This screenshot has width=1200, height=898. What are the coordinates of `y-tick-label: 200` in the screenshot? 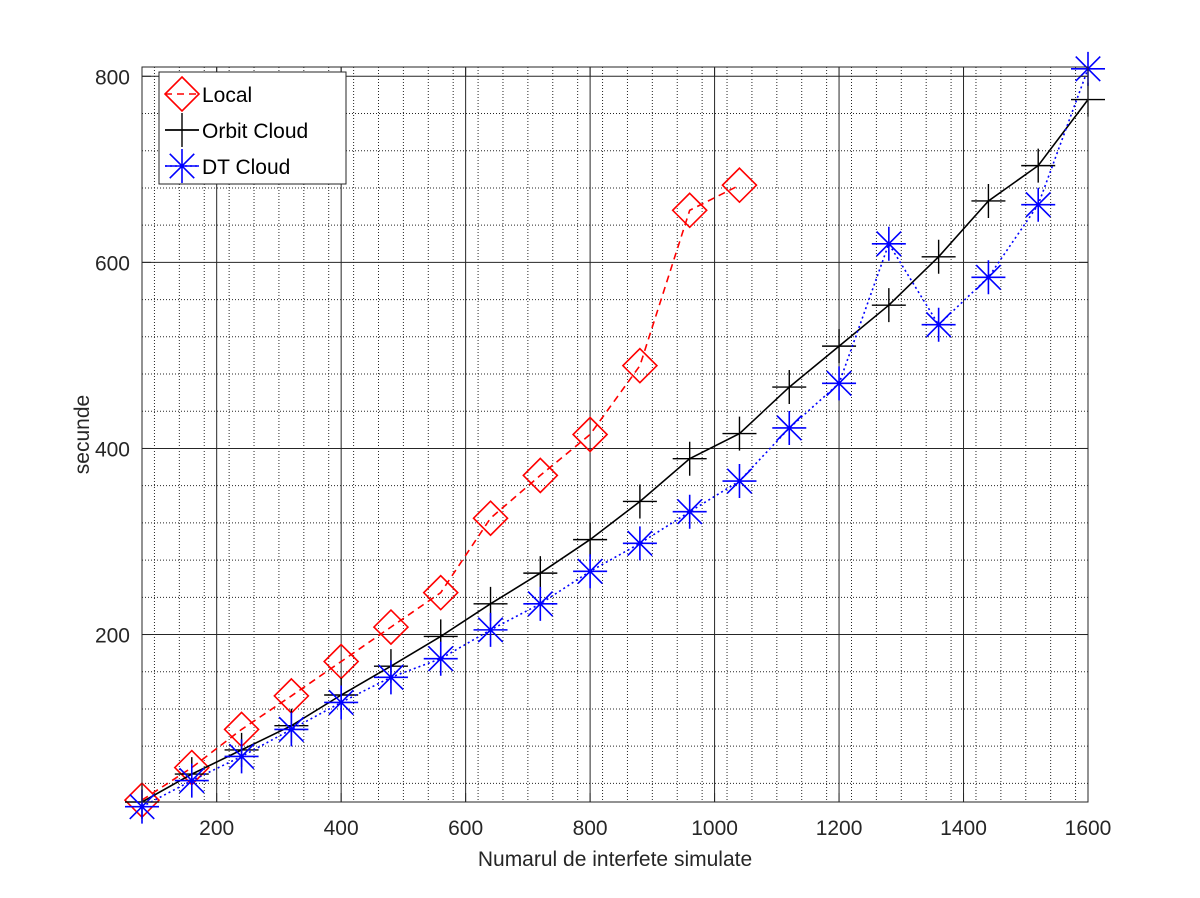 It's located at (112, 636).